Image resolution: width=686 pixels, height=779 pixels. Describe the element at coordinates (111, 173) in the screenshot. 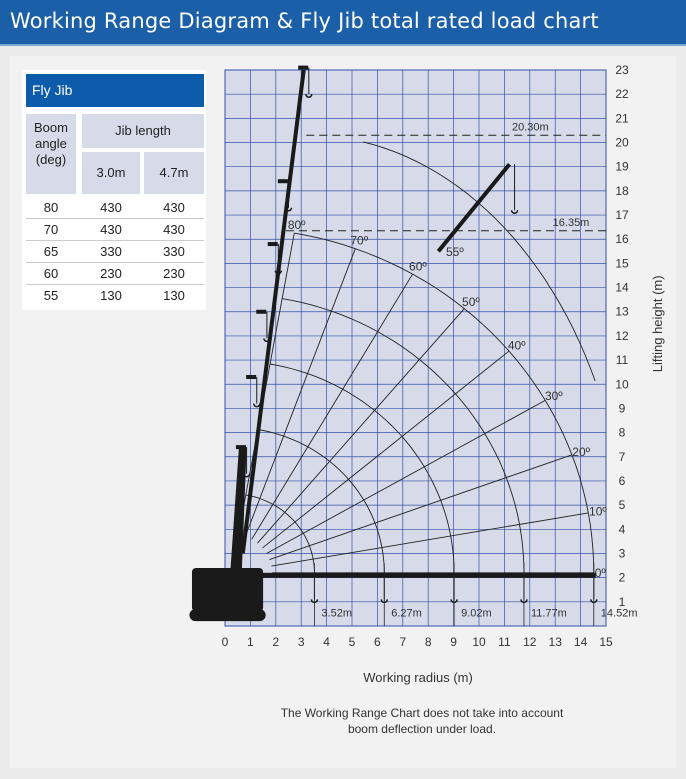

I see `sub-header-3m: 3.0m` at that location.